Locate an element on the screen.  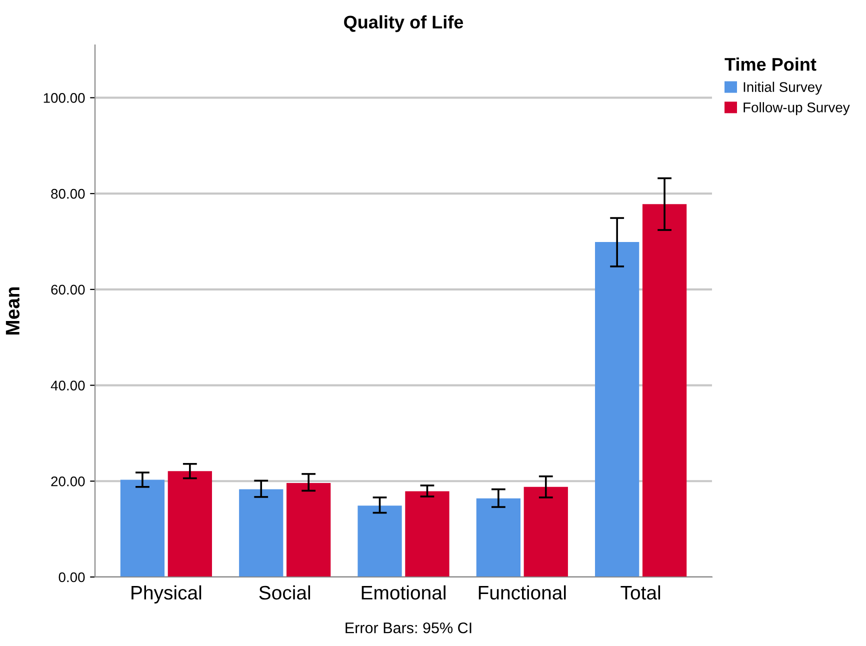
legend-label: Follow-up Survey is located at coordinates (797, 109).